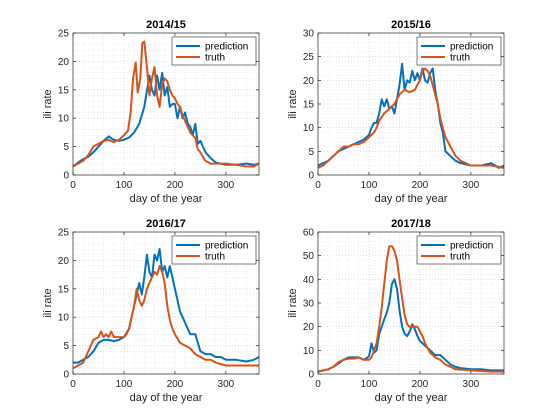 This screenshot has height=420, width=560. Describe the element at coordinates (411, 224) in the screenshot. I see `chart-title: 2017/18` at that location.